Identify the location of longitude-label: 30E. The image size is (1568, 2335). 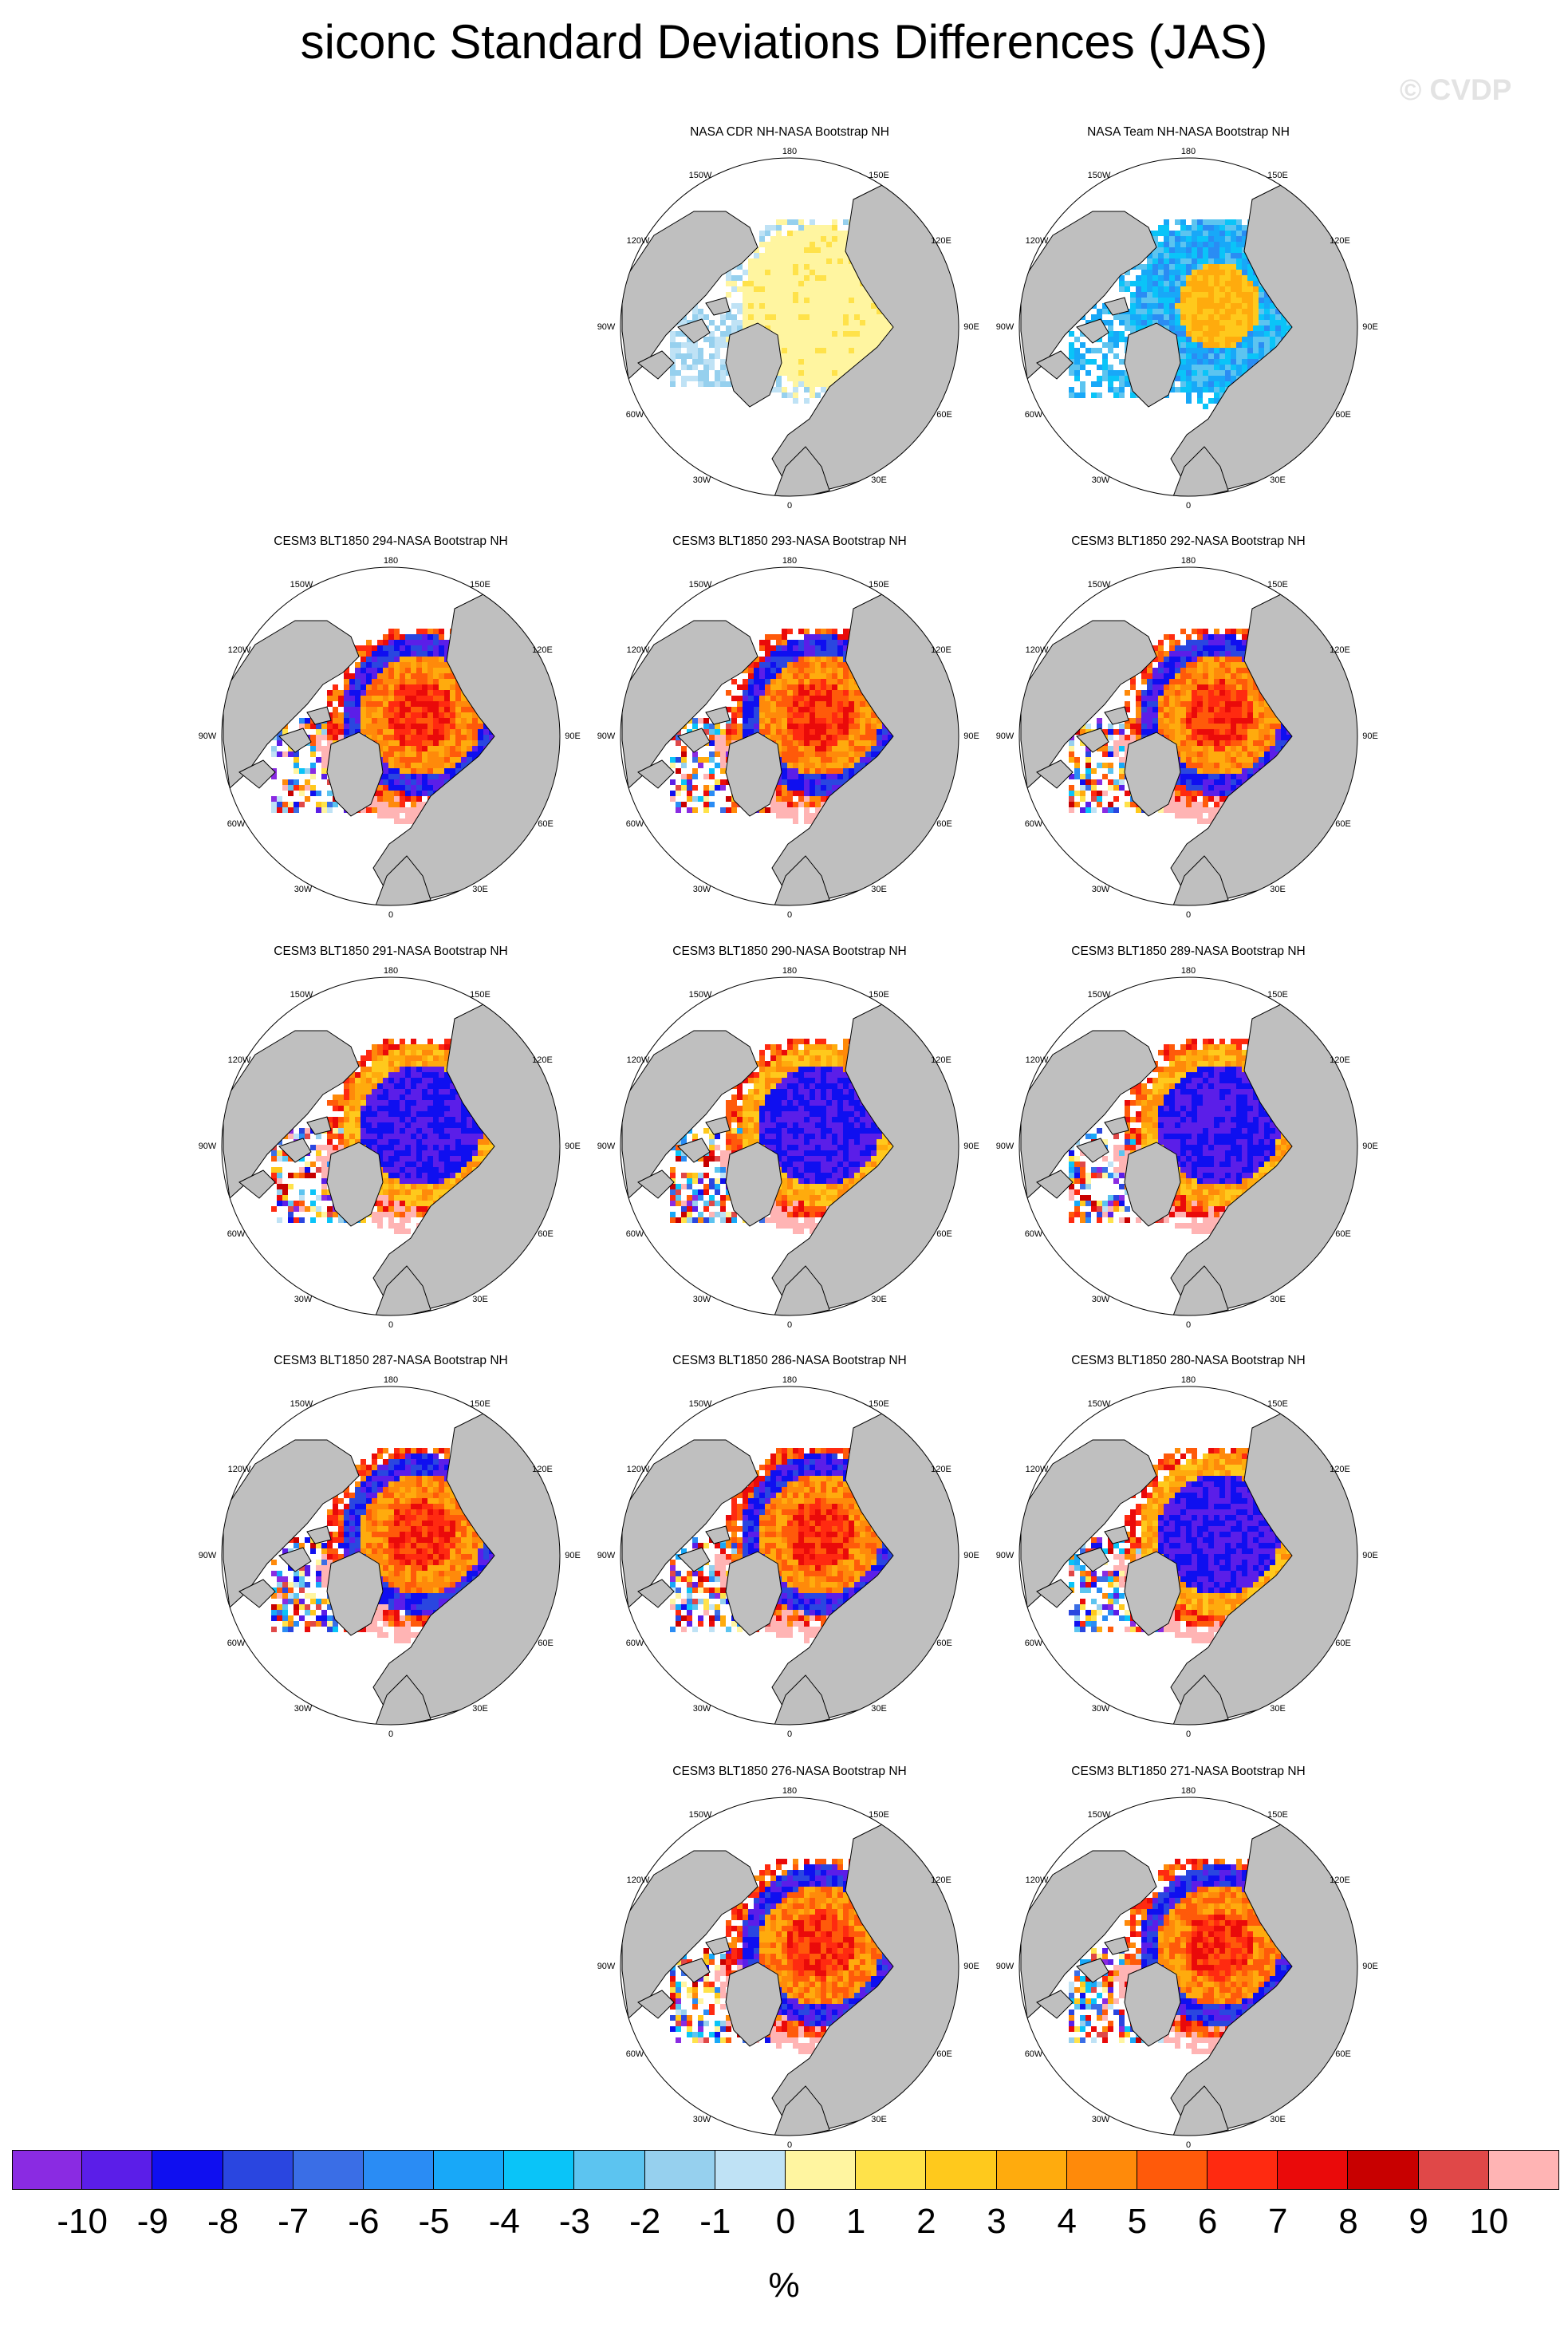
(879, 480).